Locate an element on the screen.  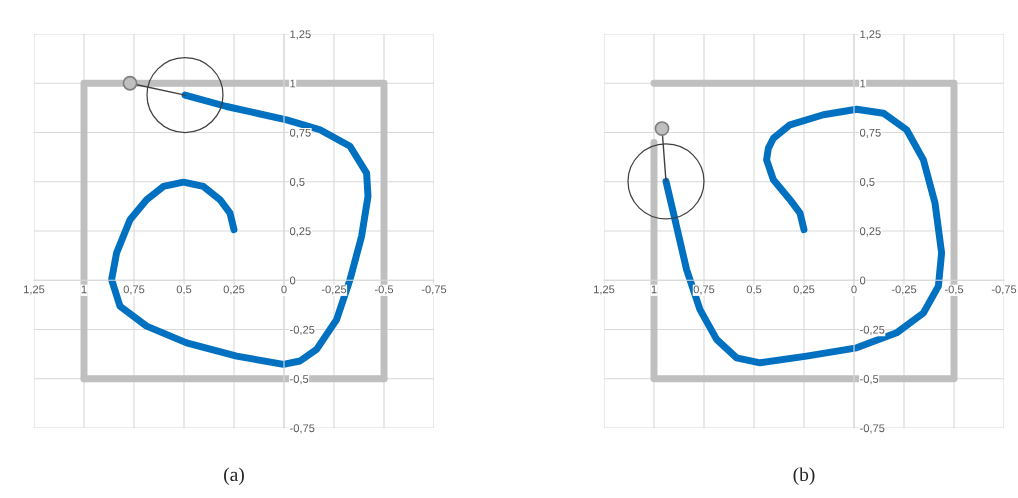
text: (b) is located at coordinates (804, 476).